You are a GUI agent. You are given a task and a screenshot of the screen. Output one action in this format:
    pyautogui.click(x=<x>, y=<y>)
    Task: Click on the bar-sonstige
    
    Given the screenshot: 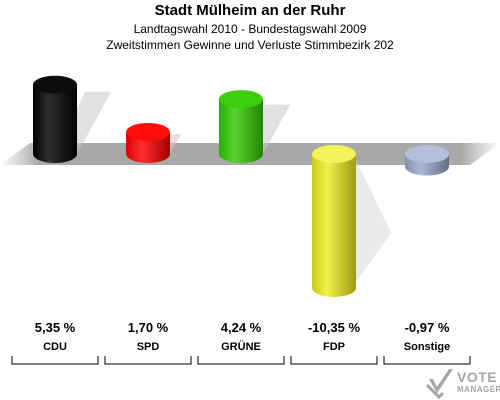 What is the action you would take?
    pyautogui.click(x=427, y=160)
    